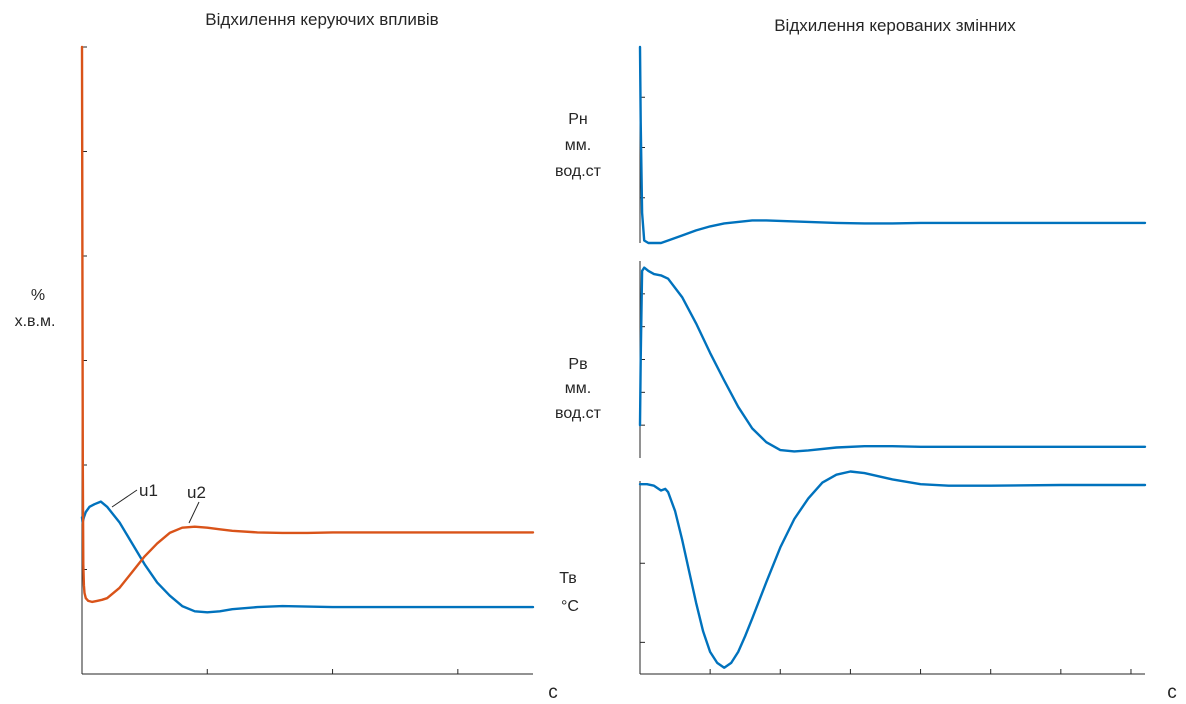 Image resolution: width=1186 pixels, height=704 pixels. Describe the element at coordinates (578, 171) in the screenshot. I see `pn-ylabel-line-3: вод.ст` at that location.